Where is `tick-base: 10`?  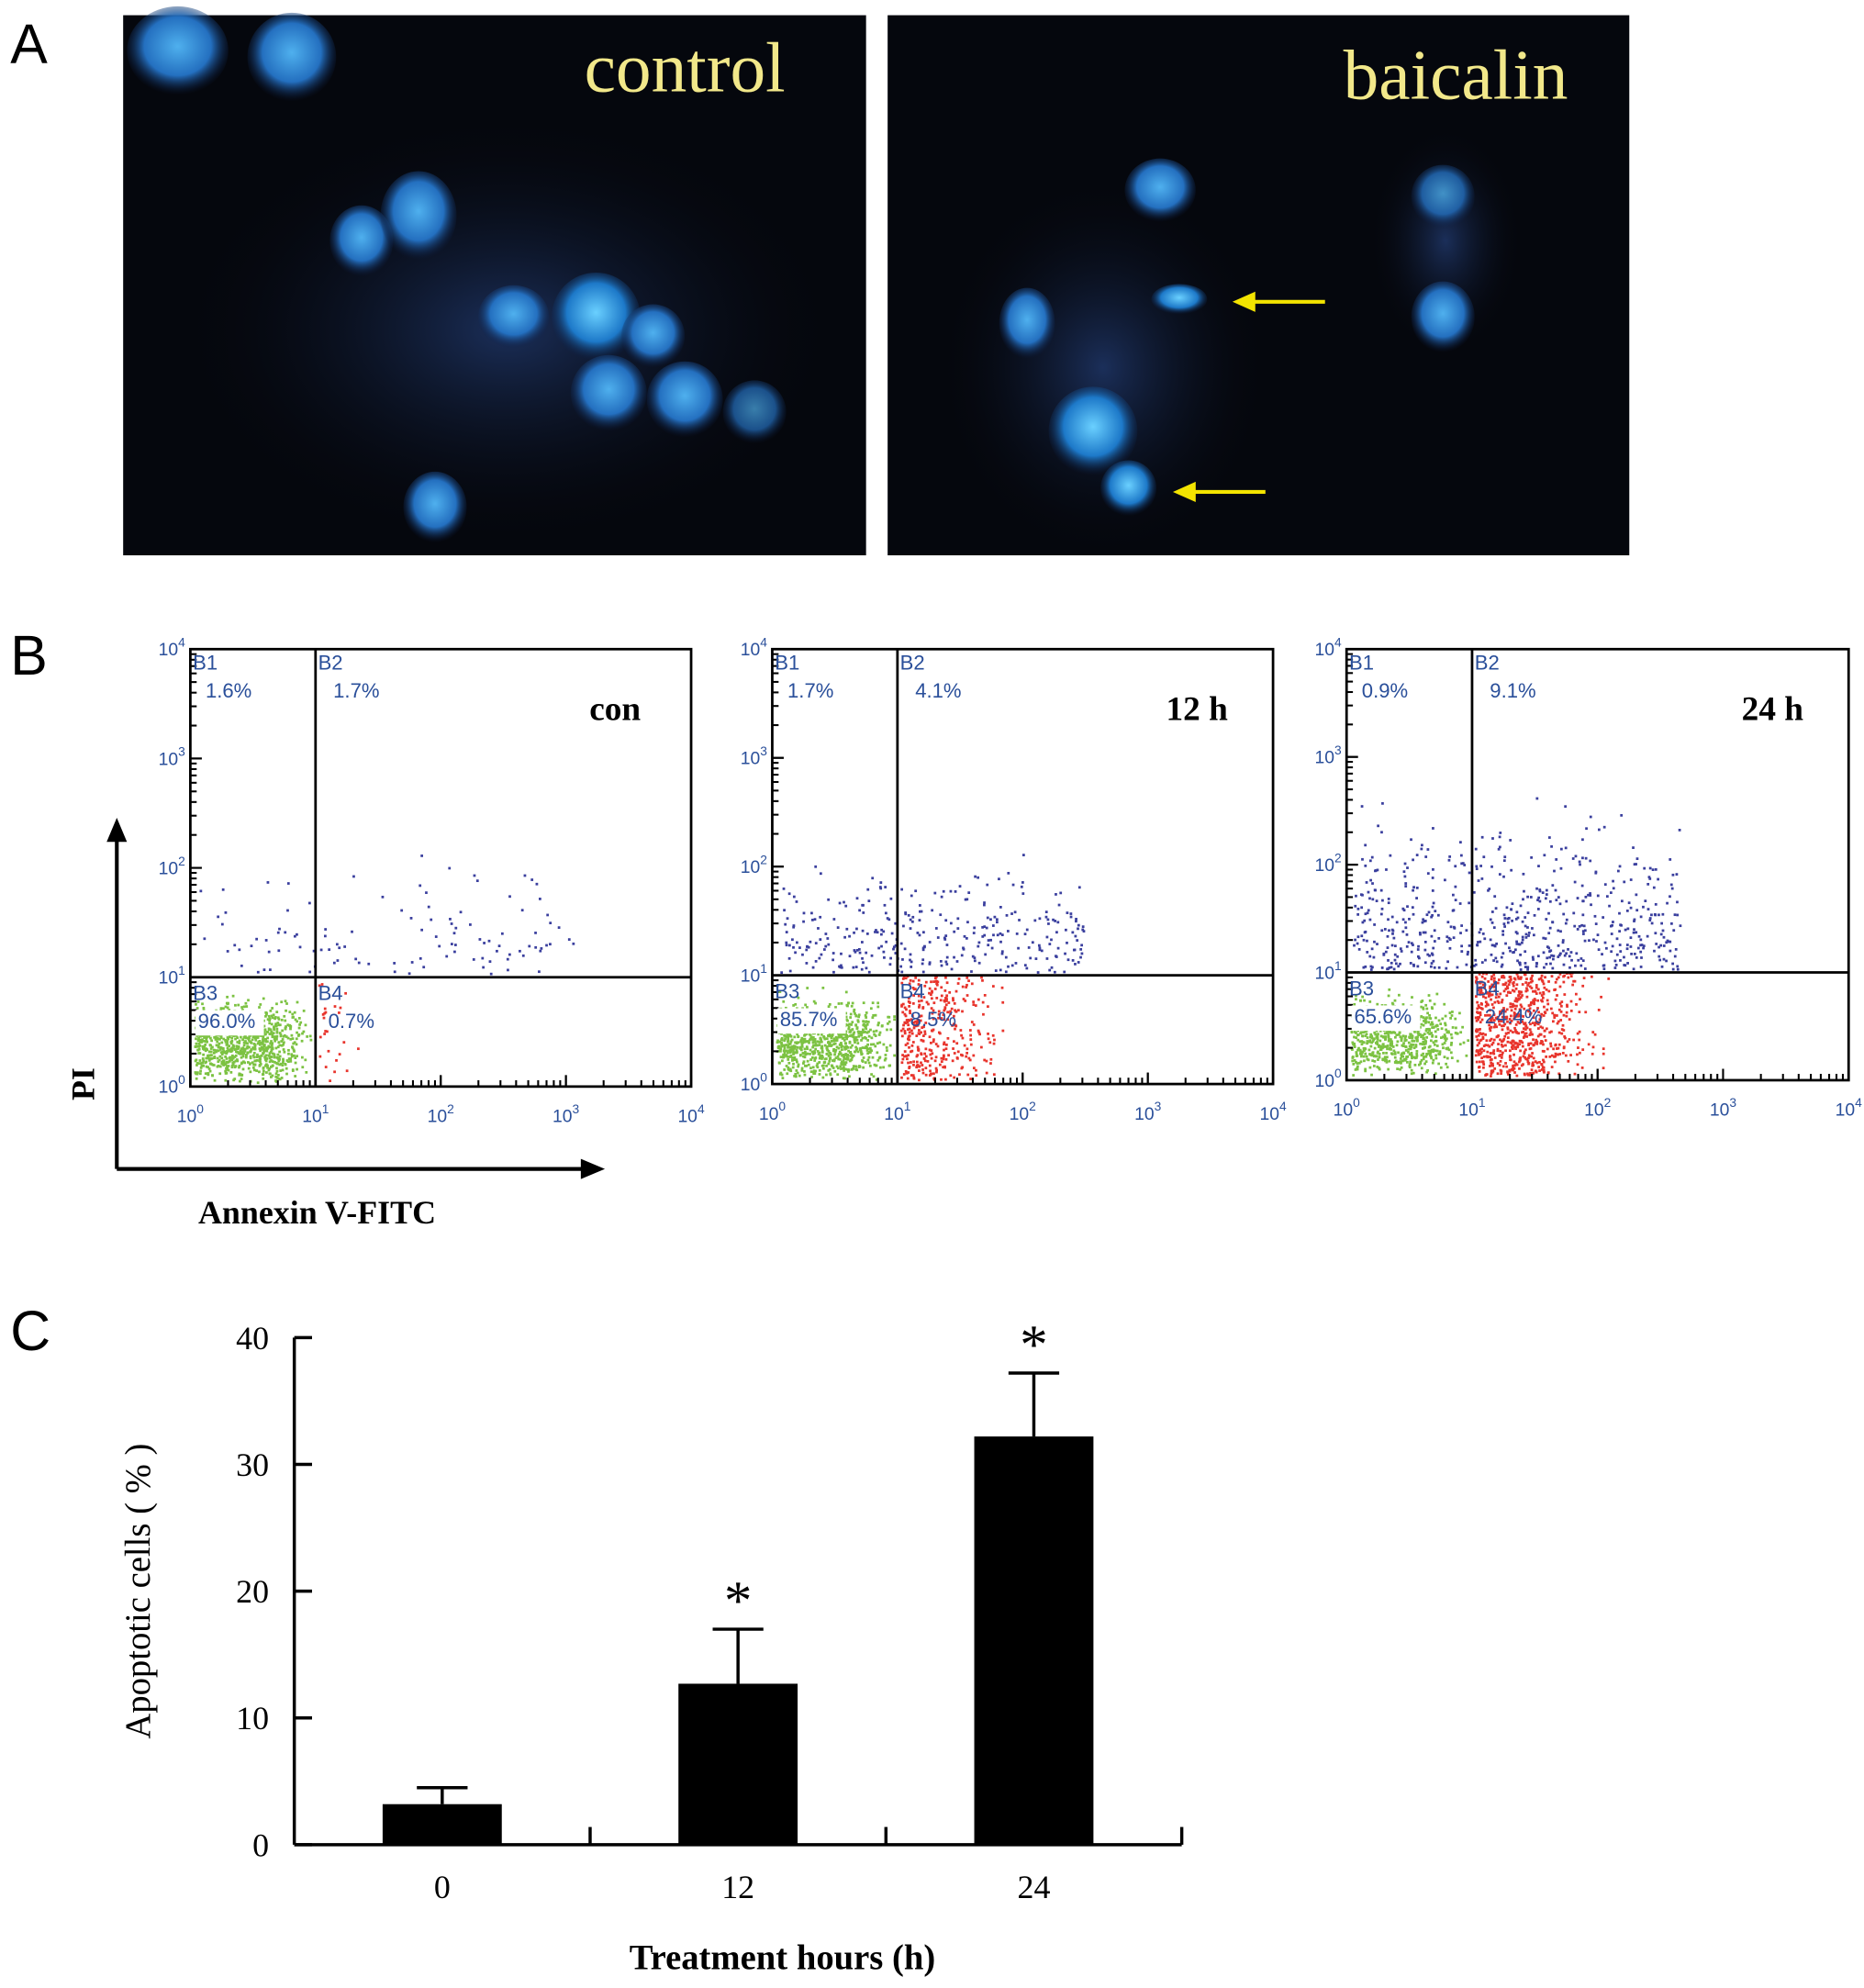
tick-base: 10 is located at coordinates (1720, 1111).